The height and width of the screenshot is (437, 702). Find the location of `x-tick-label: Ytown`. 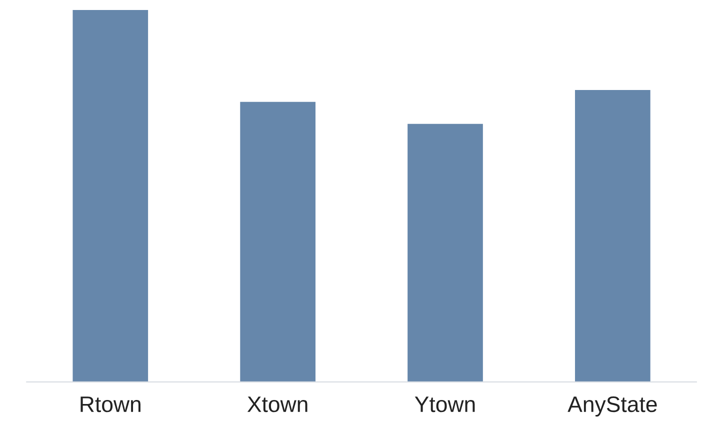

x-tick-label: Ytown is located at coordinates (444, 404).